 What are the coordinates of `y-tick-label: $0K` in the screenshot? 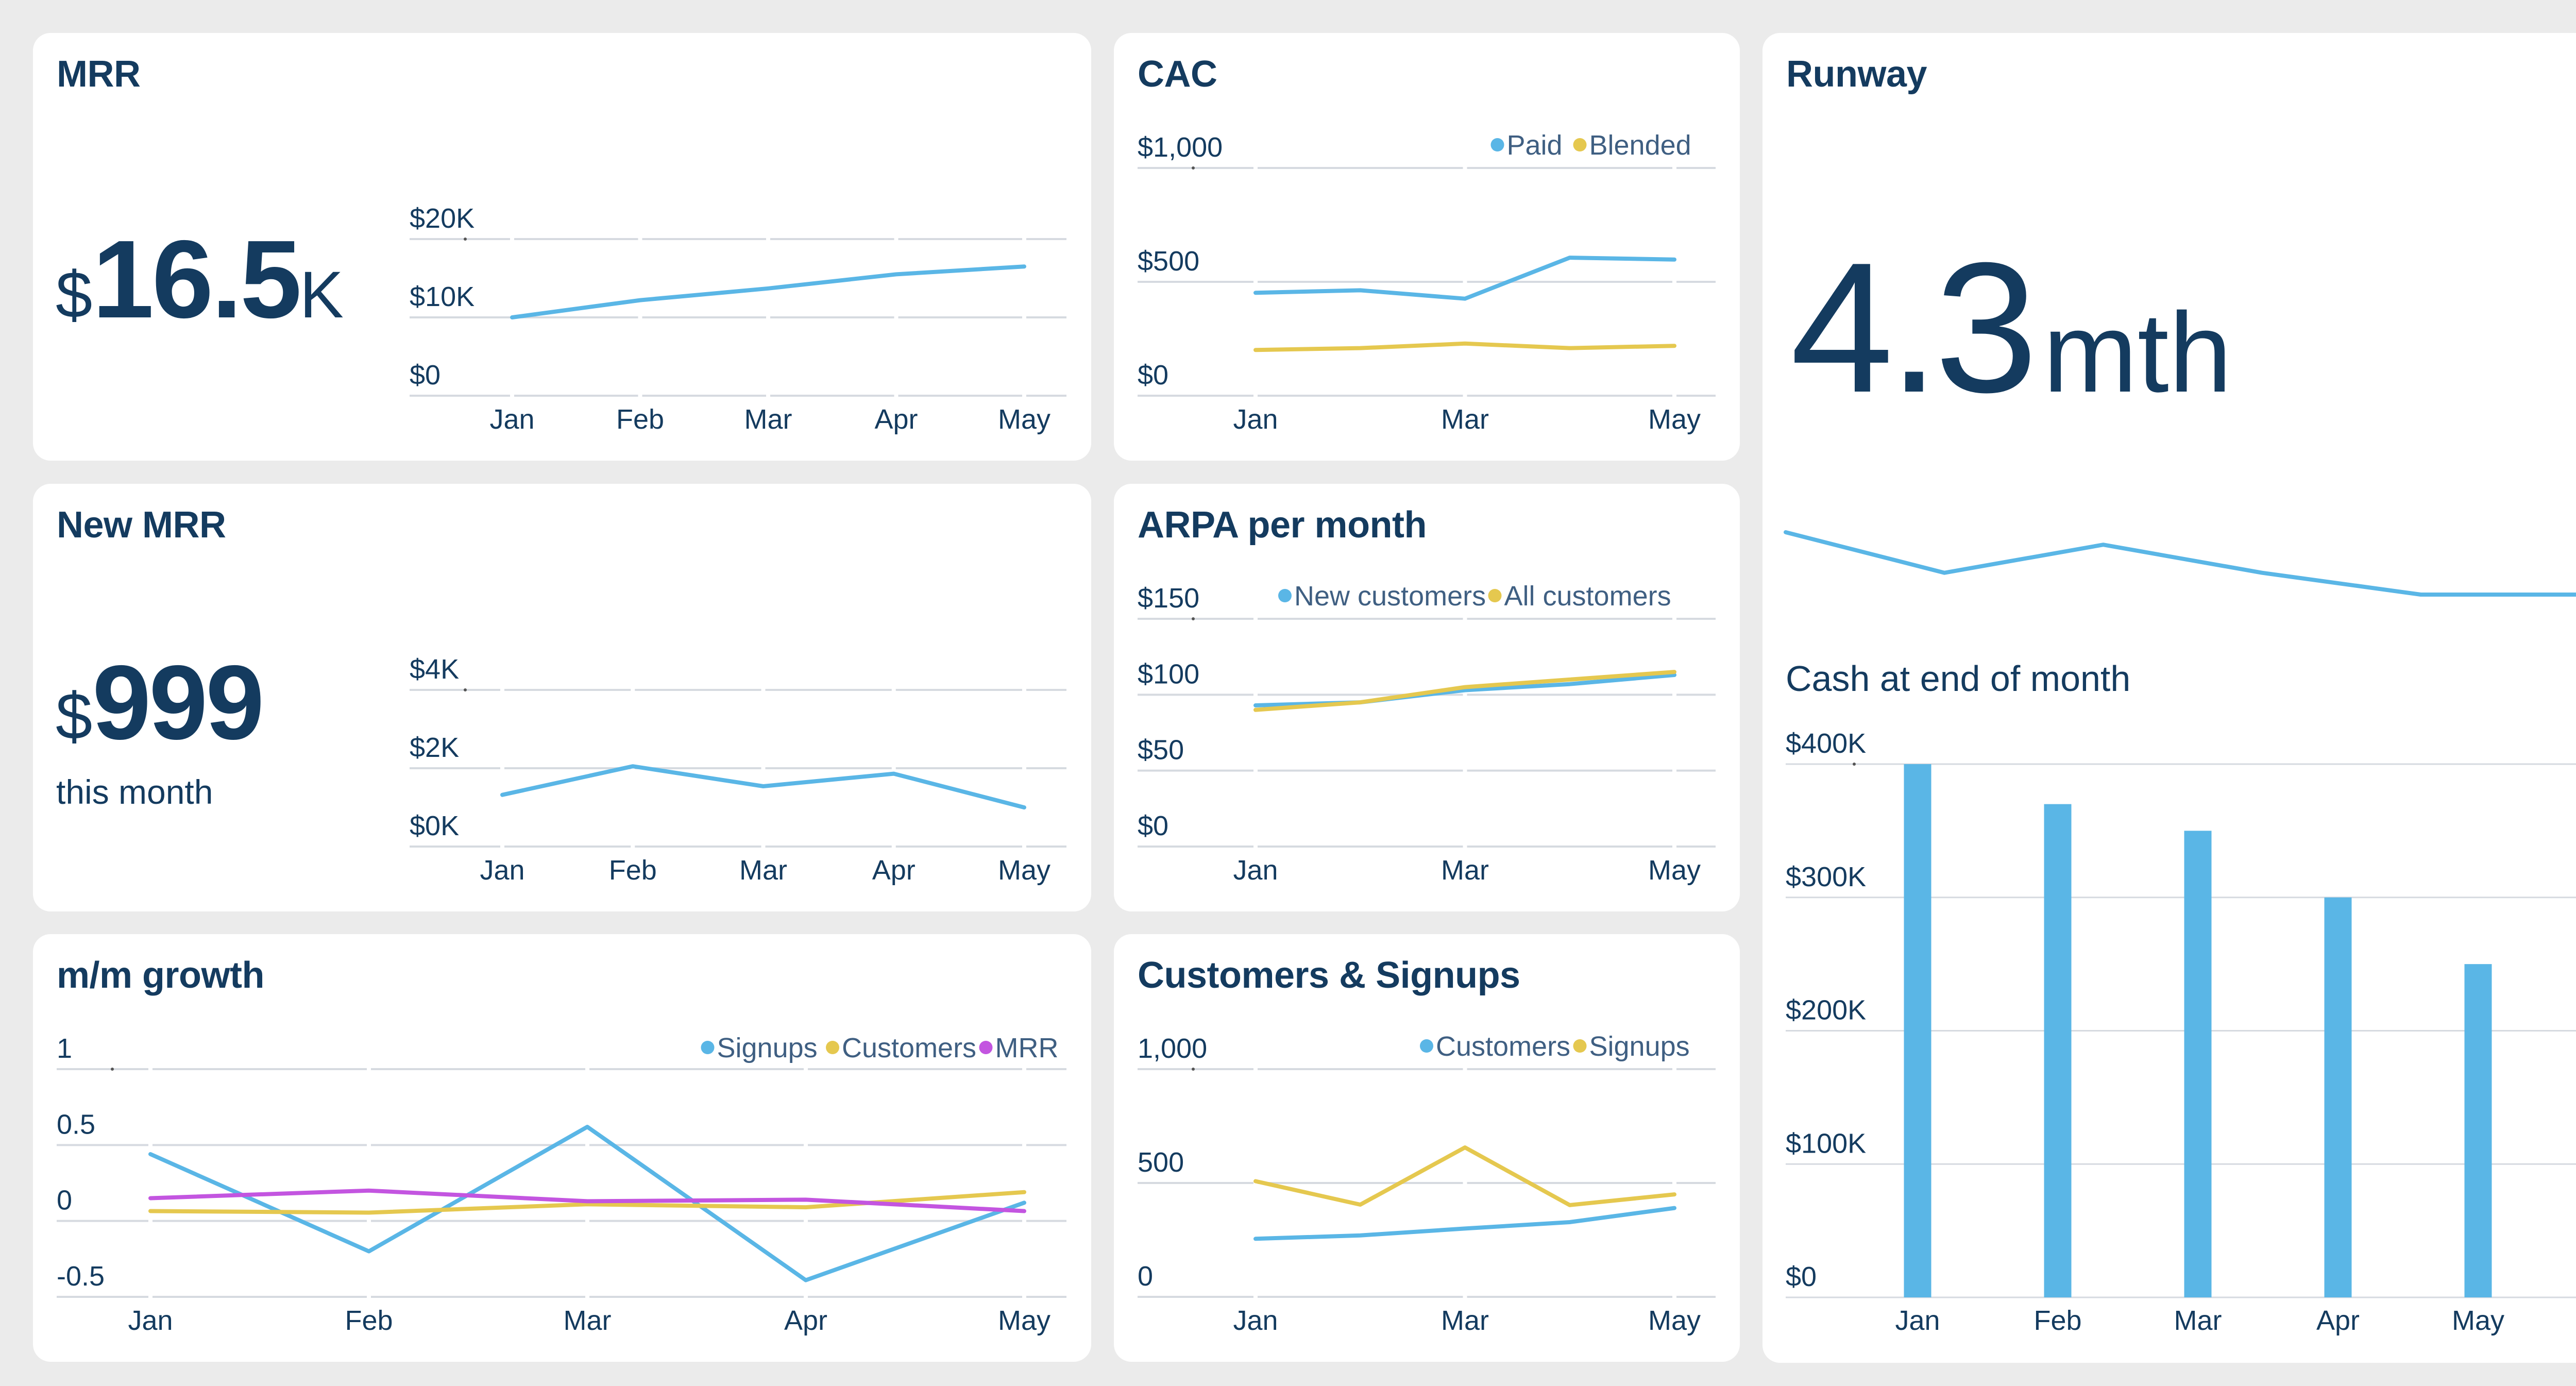 It's located at (434, 825).